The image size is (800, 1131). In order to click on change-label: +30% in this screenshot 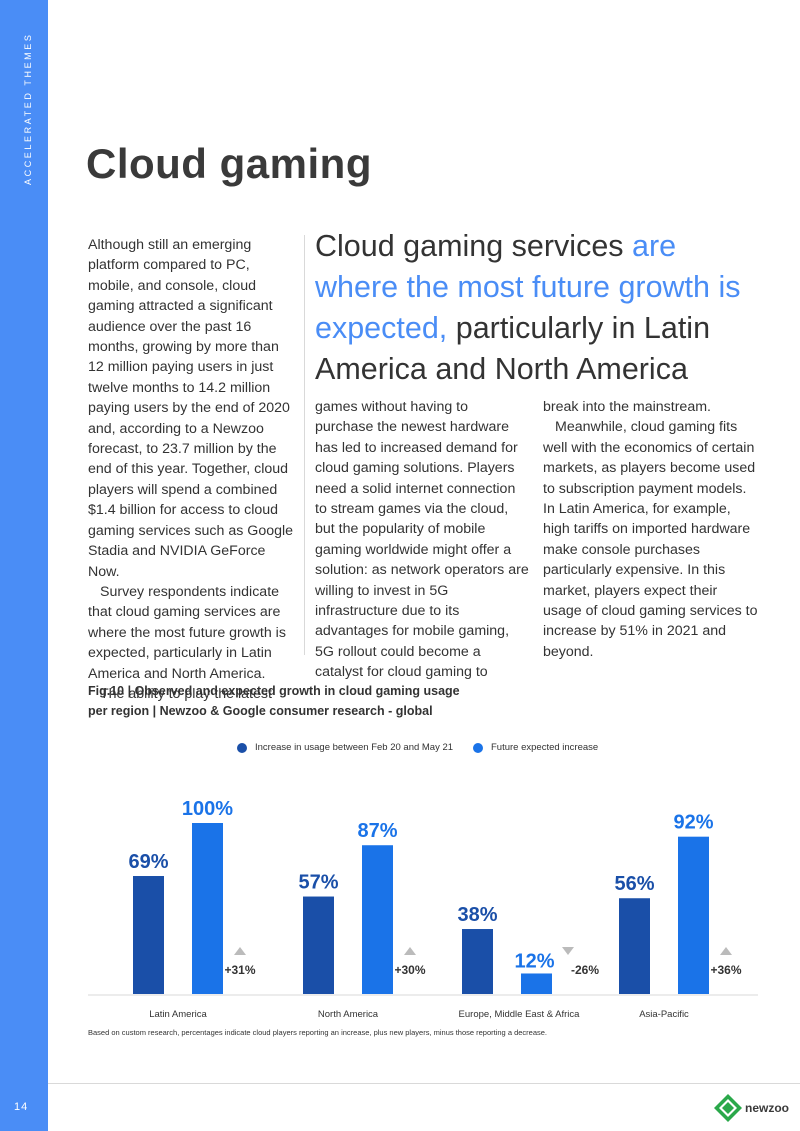, I will do `click(409, 970)`.